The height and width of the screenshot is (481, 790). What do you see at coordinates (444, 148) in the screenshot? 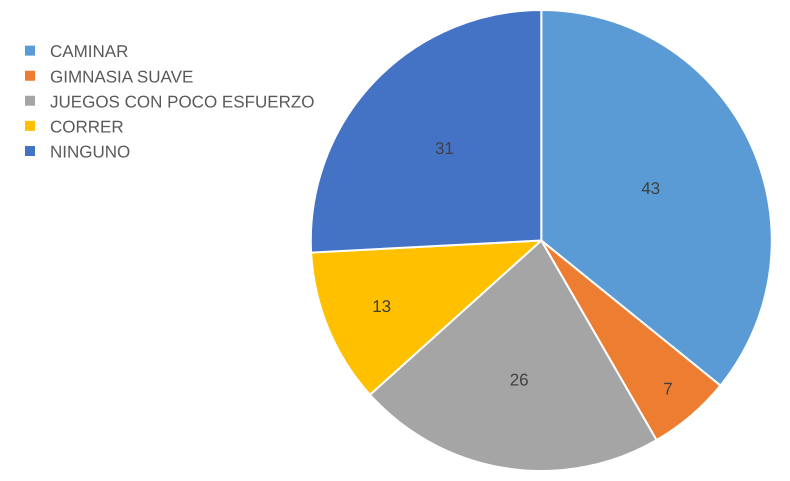
I see `data-label: 31` at bounding box center [444, 148].